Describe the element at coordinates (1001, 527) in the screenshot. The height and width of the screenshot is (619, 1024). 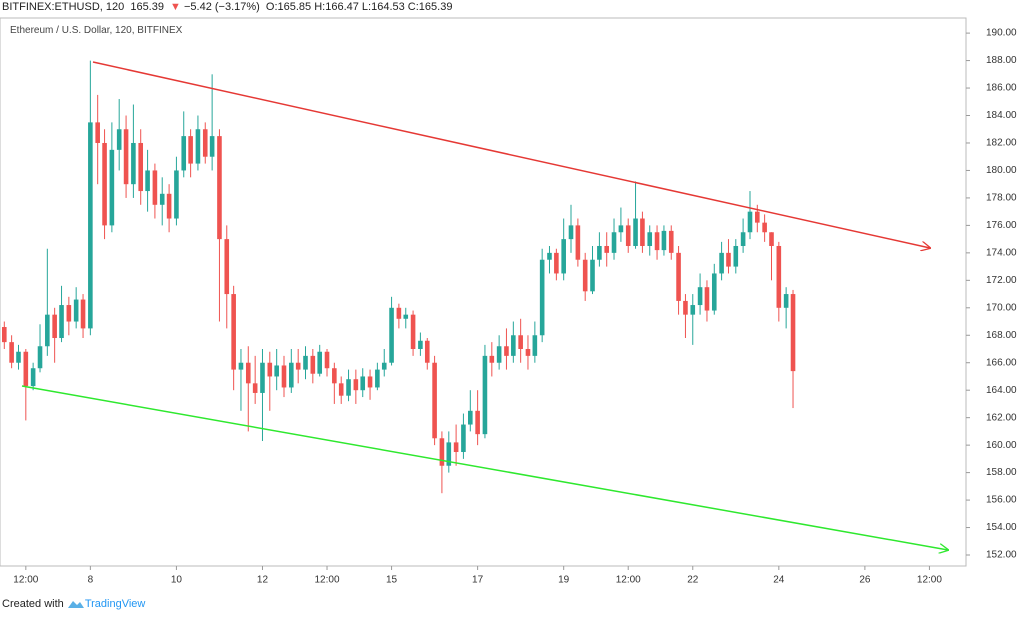
I see `y-tick-label: 154.00` at that location.